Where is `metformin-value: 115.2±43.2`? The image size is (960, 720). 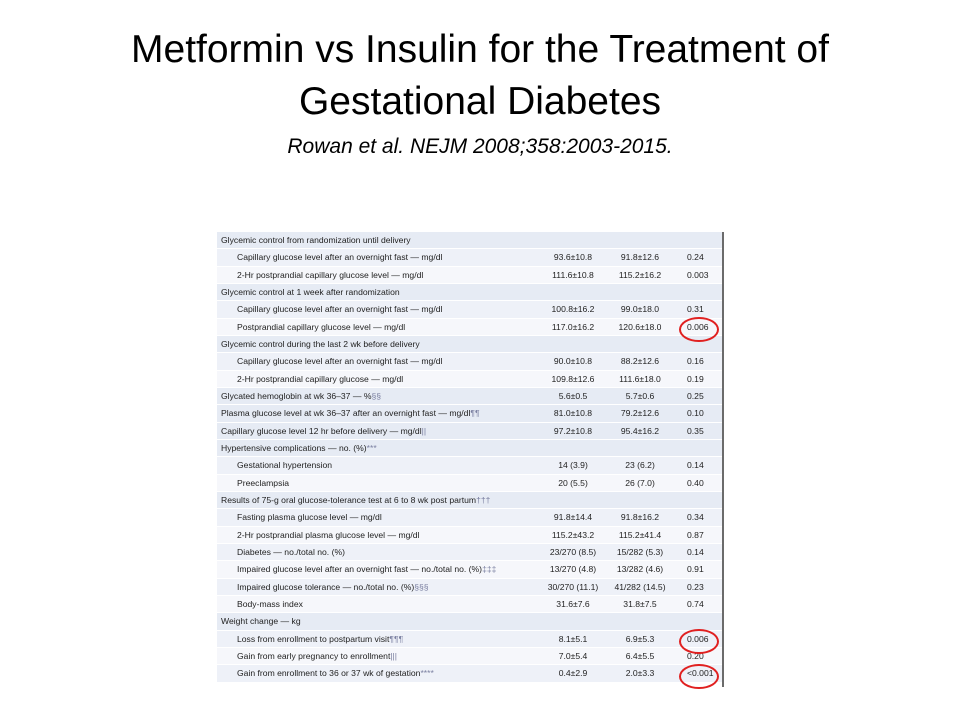
metformin-value: 115.2±43.2 is located at coordinates (573, 534).